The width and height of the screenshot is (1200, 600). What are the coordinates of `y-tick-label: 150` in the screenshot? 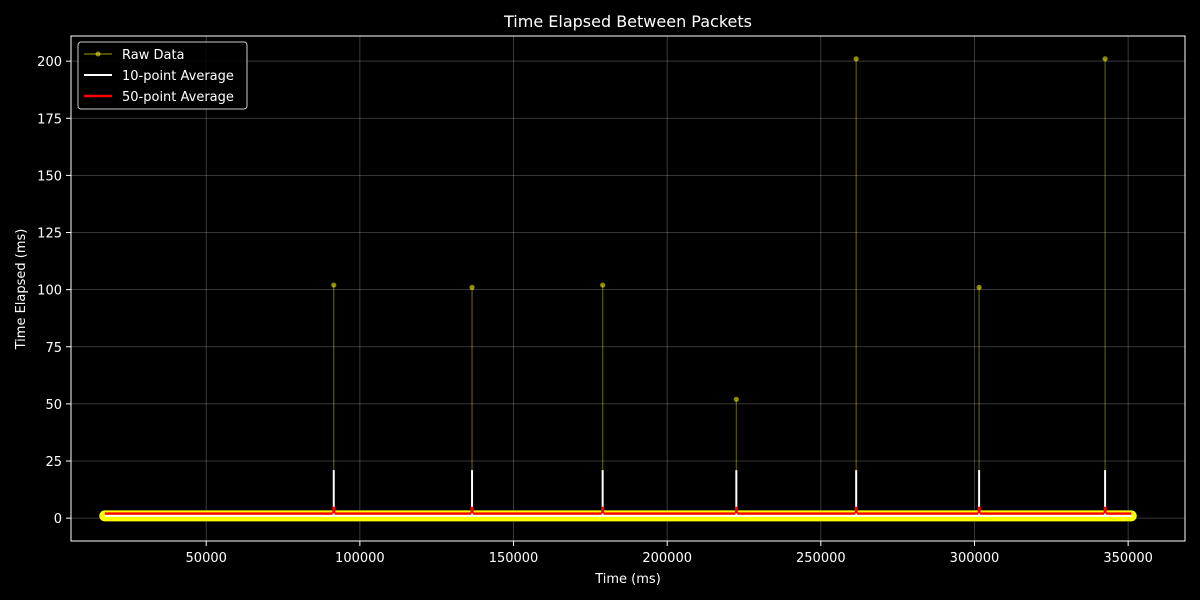 It's located at (49, 176).